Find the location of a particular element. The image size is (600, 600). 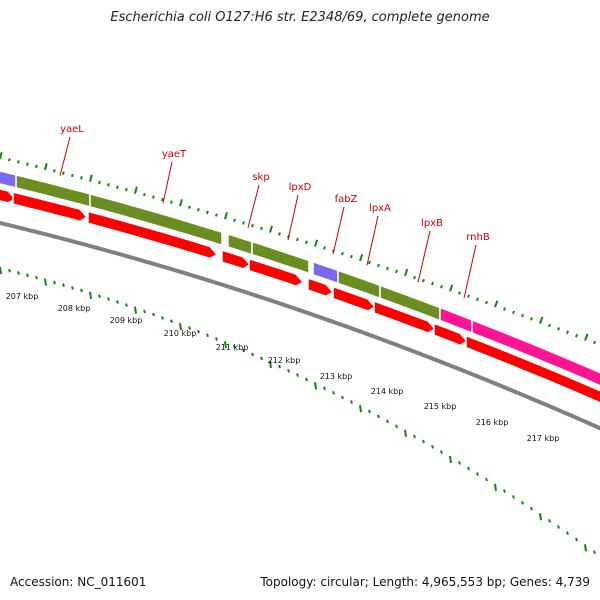

gene-label-skp: skp is located at coordinates (260, 177).